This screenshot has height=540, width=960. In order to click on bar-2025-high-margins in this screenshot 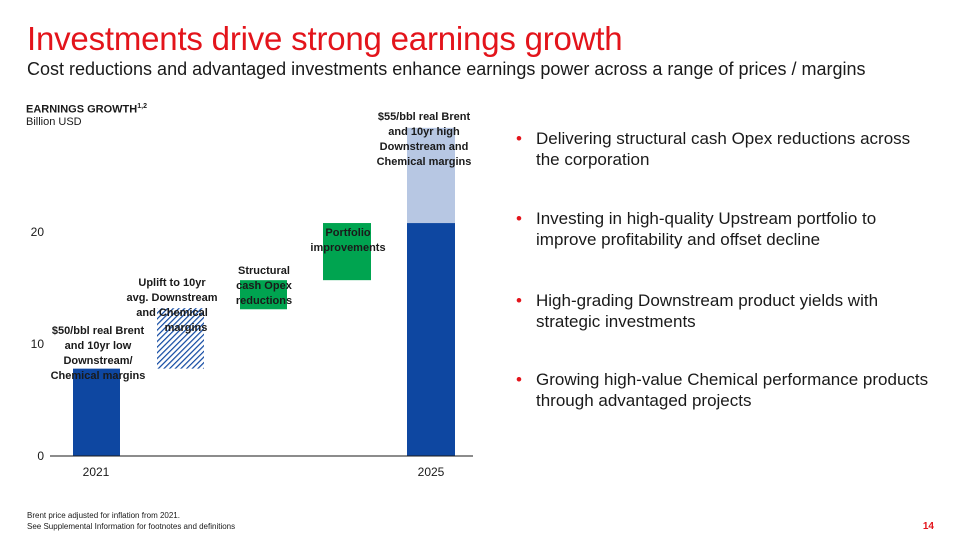, I will do `click(431, 175)`.